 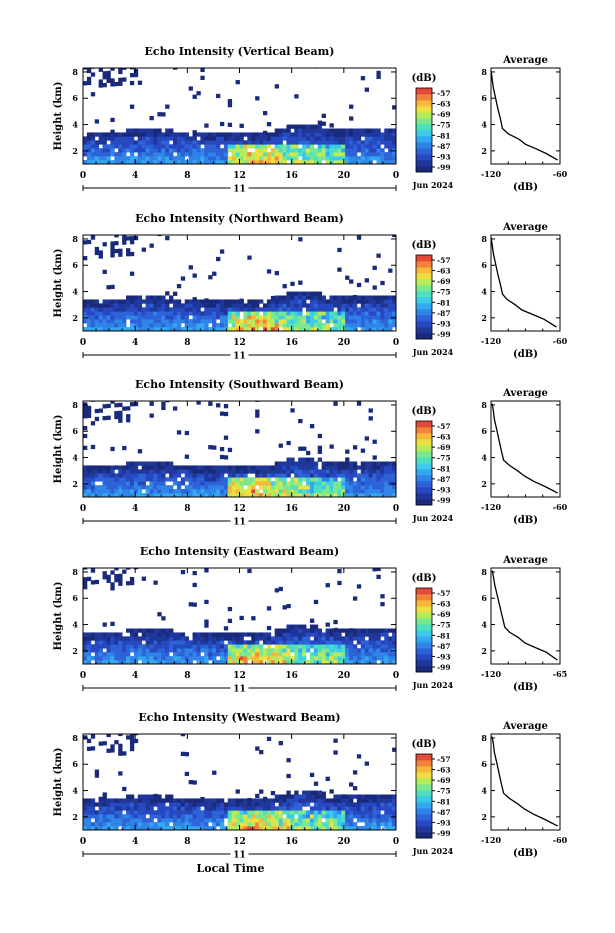 What do you see at coordinates (75, 598) in the screenshot?
I see `y-tick-label: 6` at bounding box center [75, 598].